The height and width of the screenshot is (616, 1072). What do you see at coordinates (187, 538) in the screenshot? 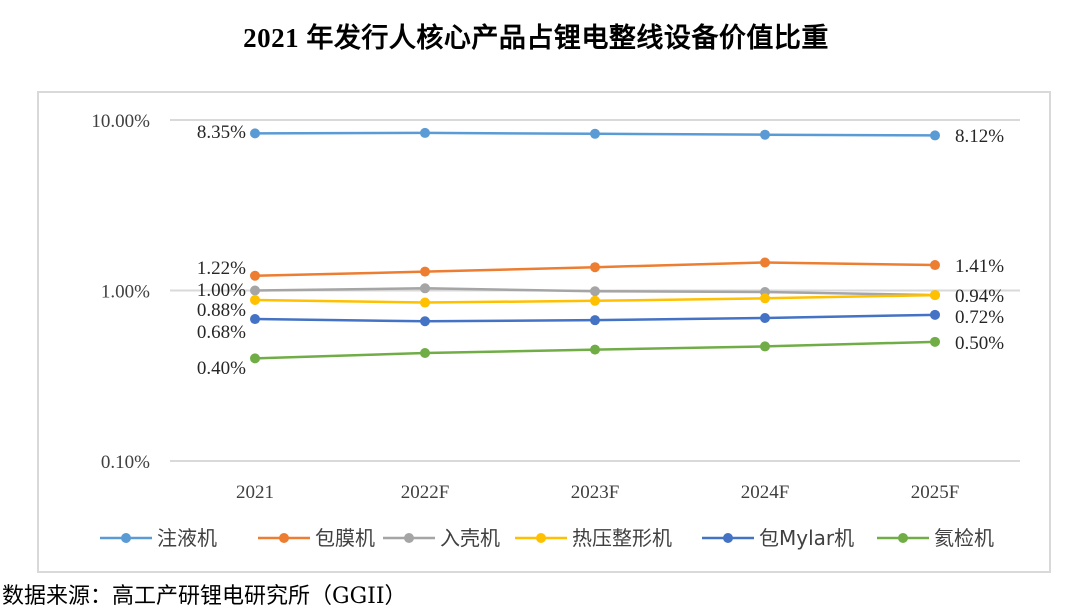
I see `legend-label: 注液机` at bounding box center [187, 538].